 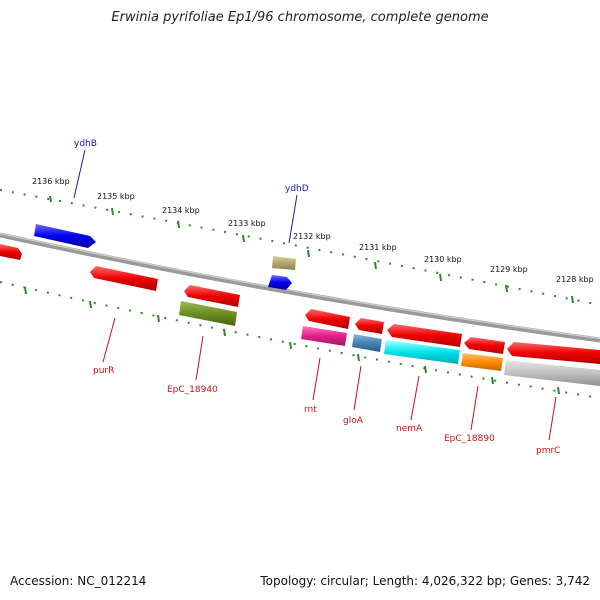 I want to click on leader-ydhD, so click(x=293, y=219).